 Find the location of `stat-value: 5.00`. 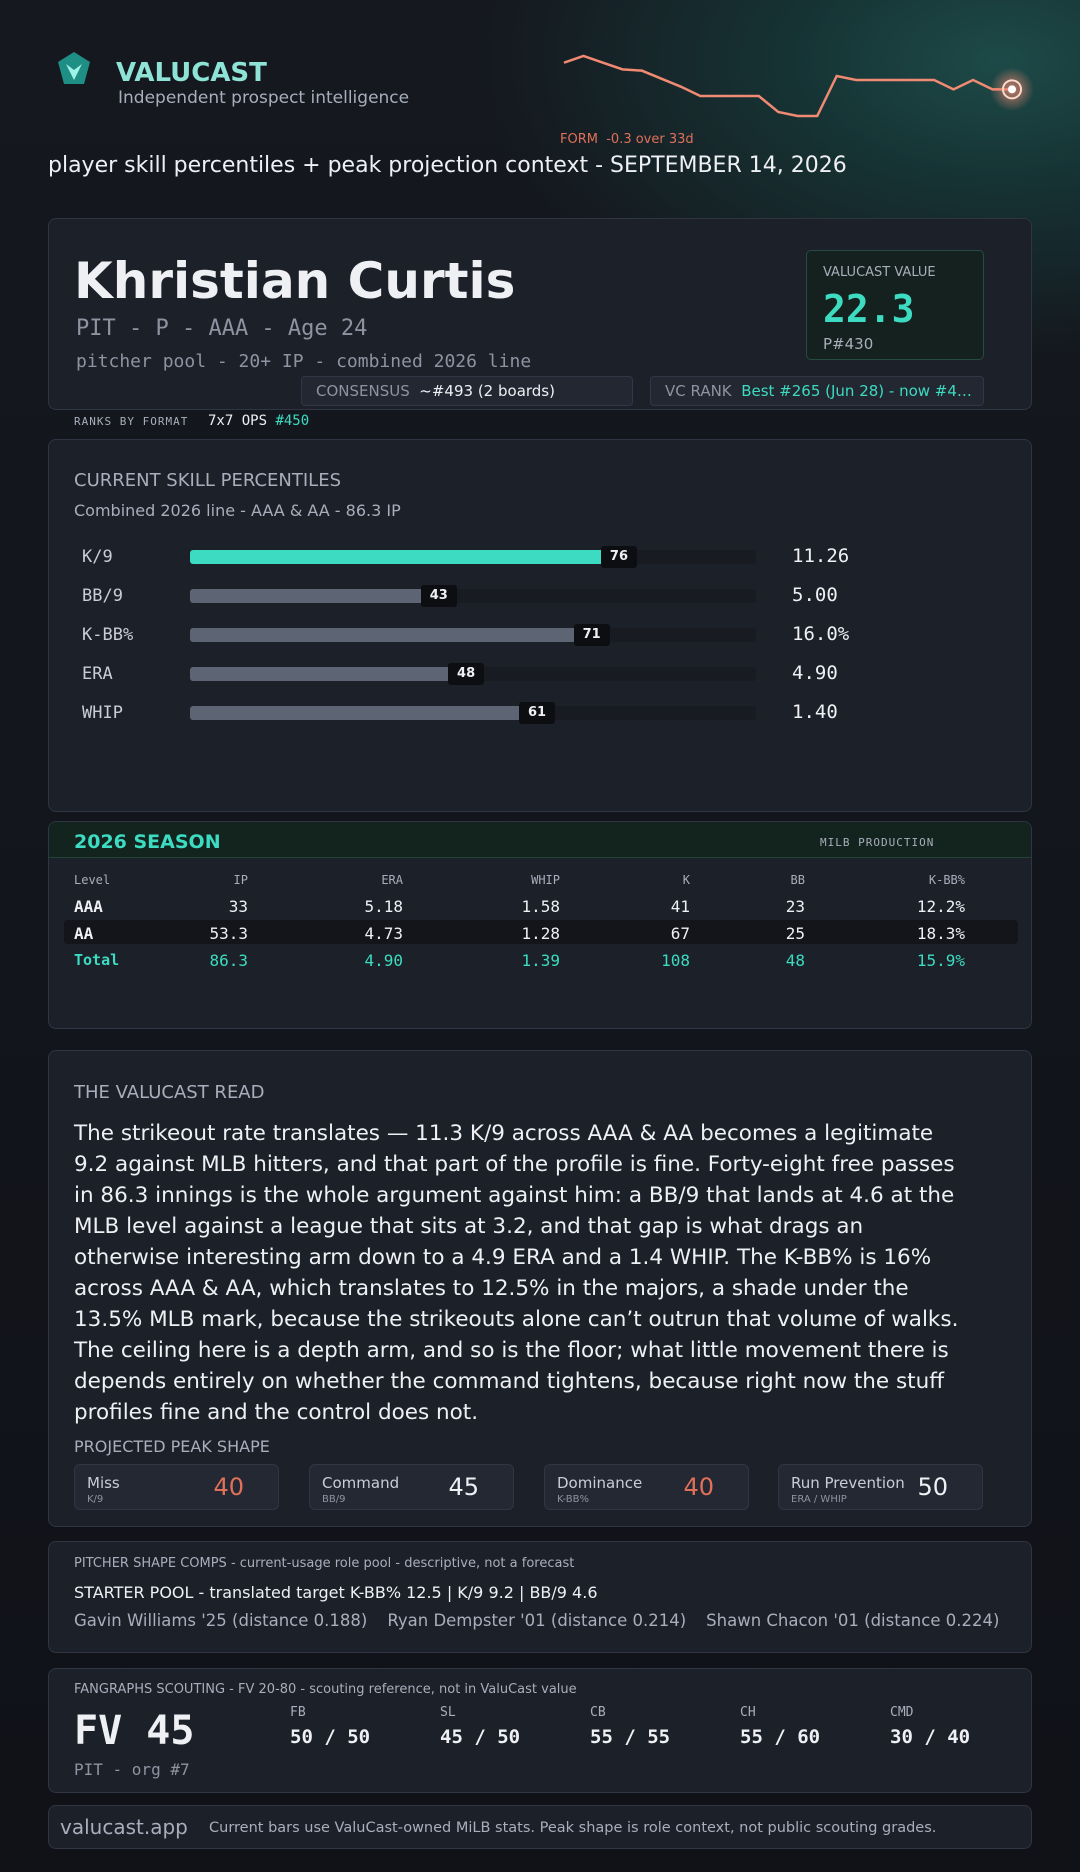

stat-value: 5.00 is located at coordinates (815, 595).